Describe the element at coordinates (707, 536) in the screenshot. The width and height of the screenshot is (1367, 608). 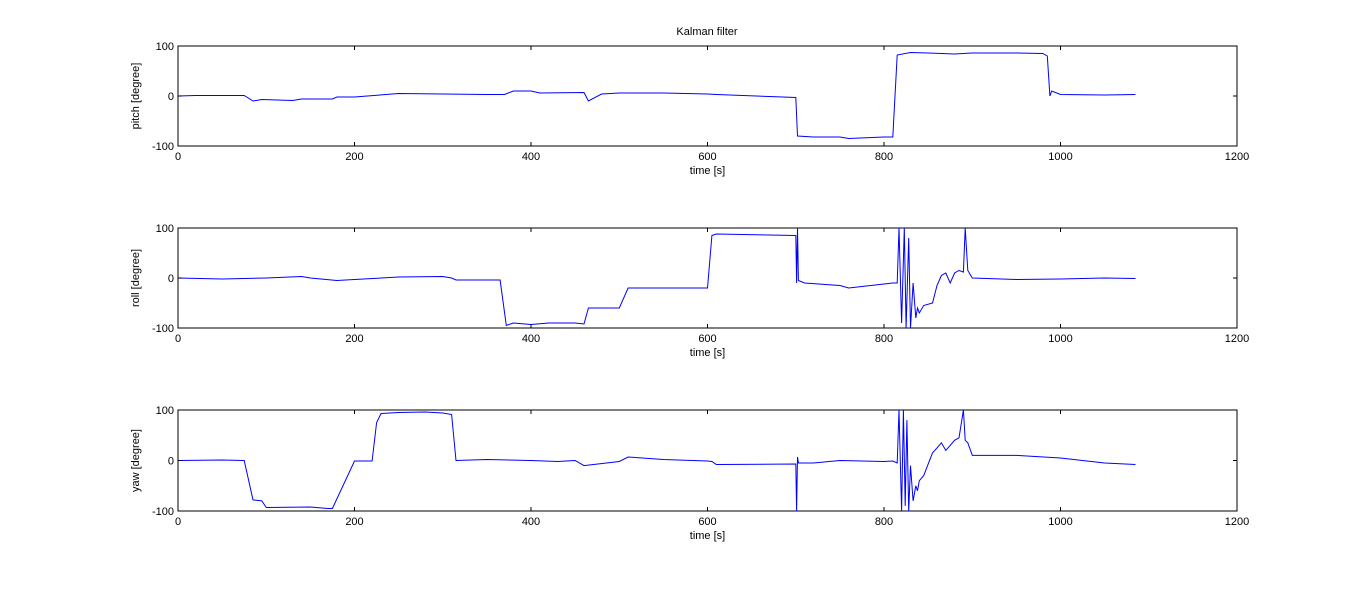
I see `yaw-x-axis-label: time [s]` at that location.